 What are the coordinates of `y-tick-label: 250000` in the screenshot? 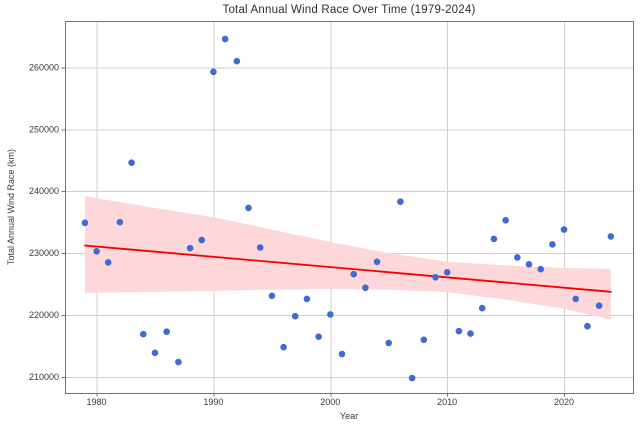 It's located at (44, 129).